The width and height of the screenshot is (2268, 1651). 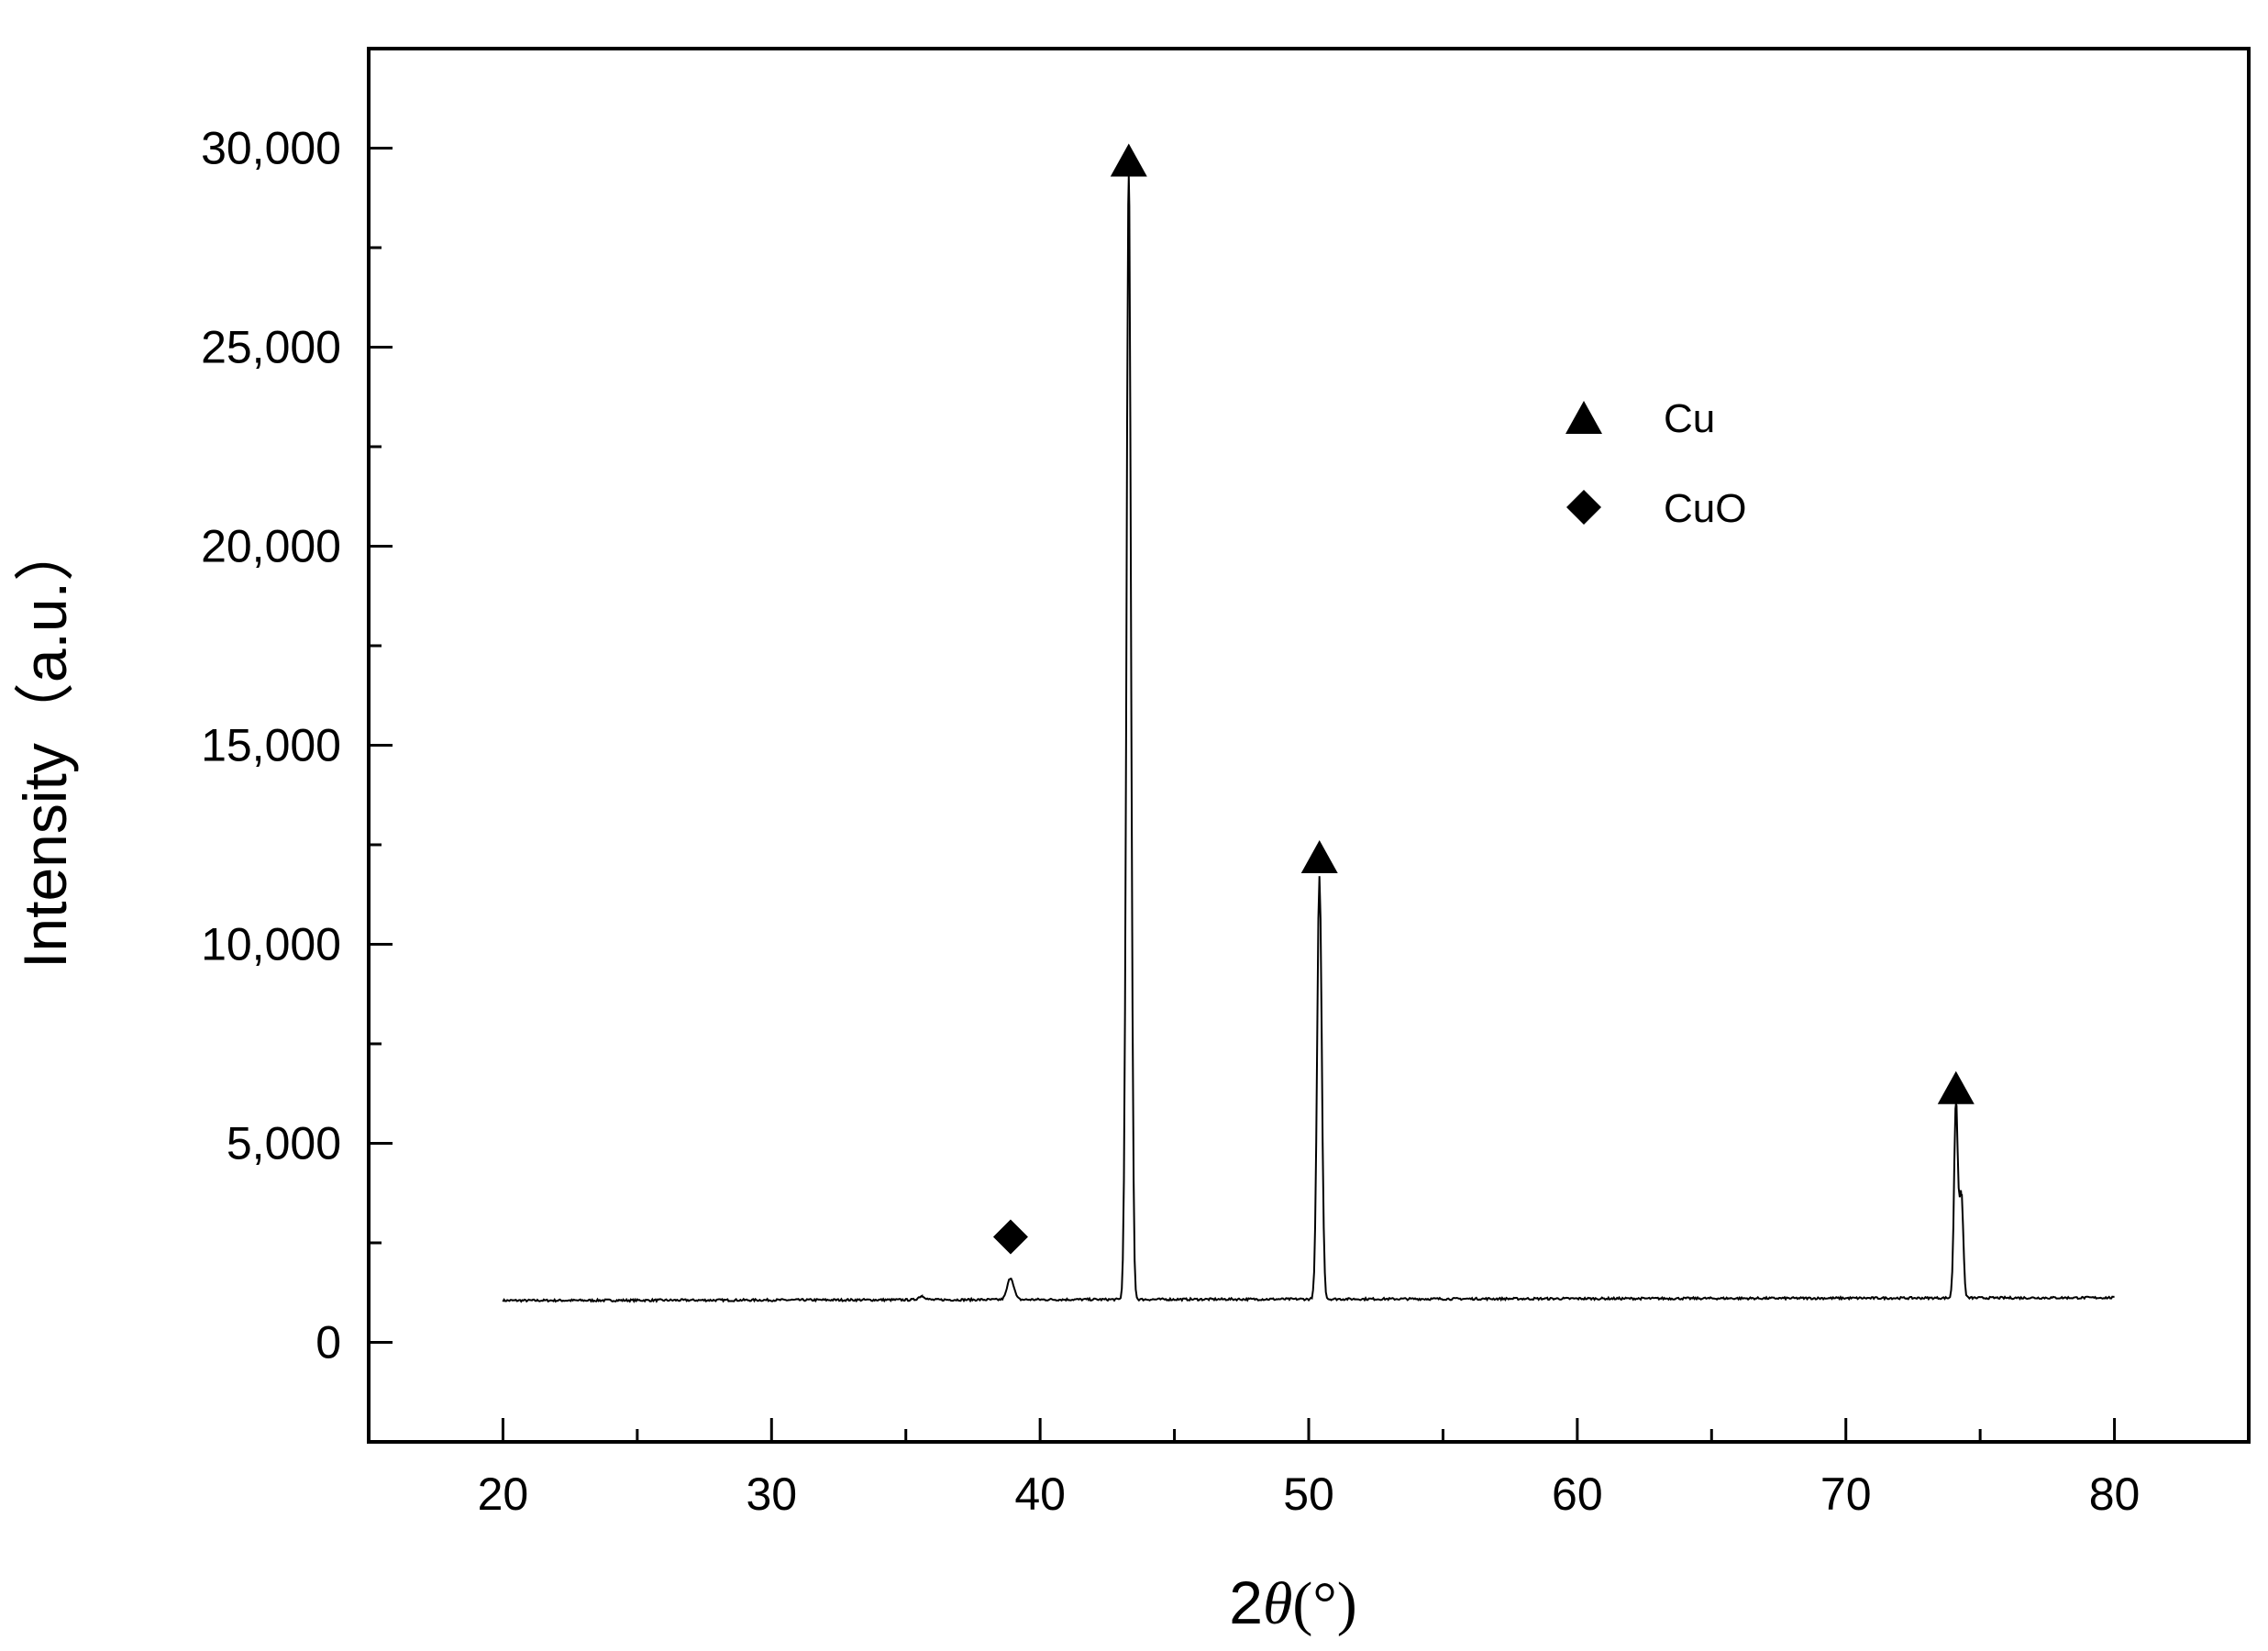 I want to click on x-tick-label: 50, so click(x=1308, y=1494).